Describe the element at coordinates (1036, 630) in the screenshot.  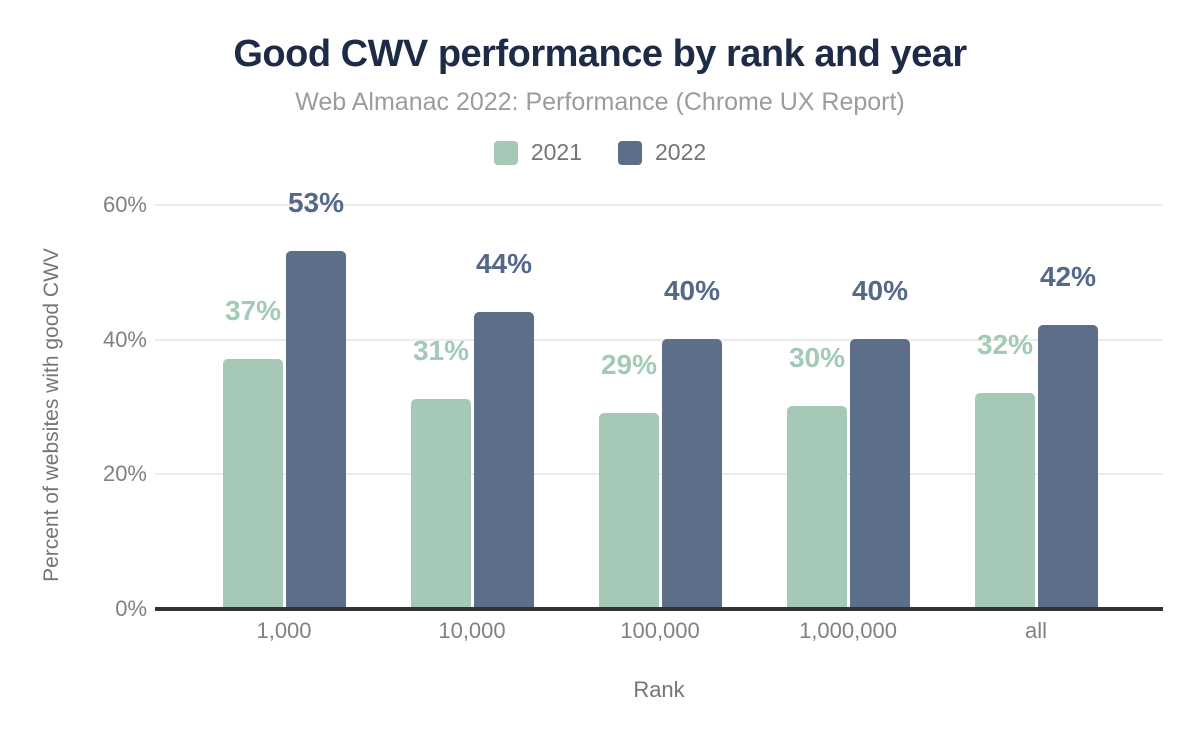
I see `x-tick-label-all: all` at that location.